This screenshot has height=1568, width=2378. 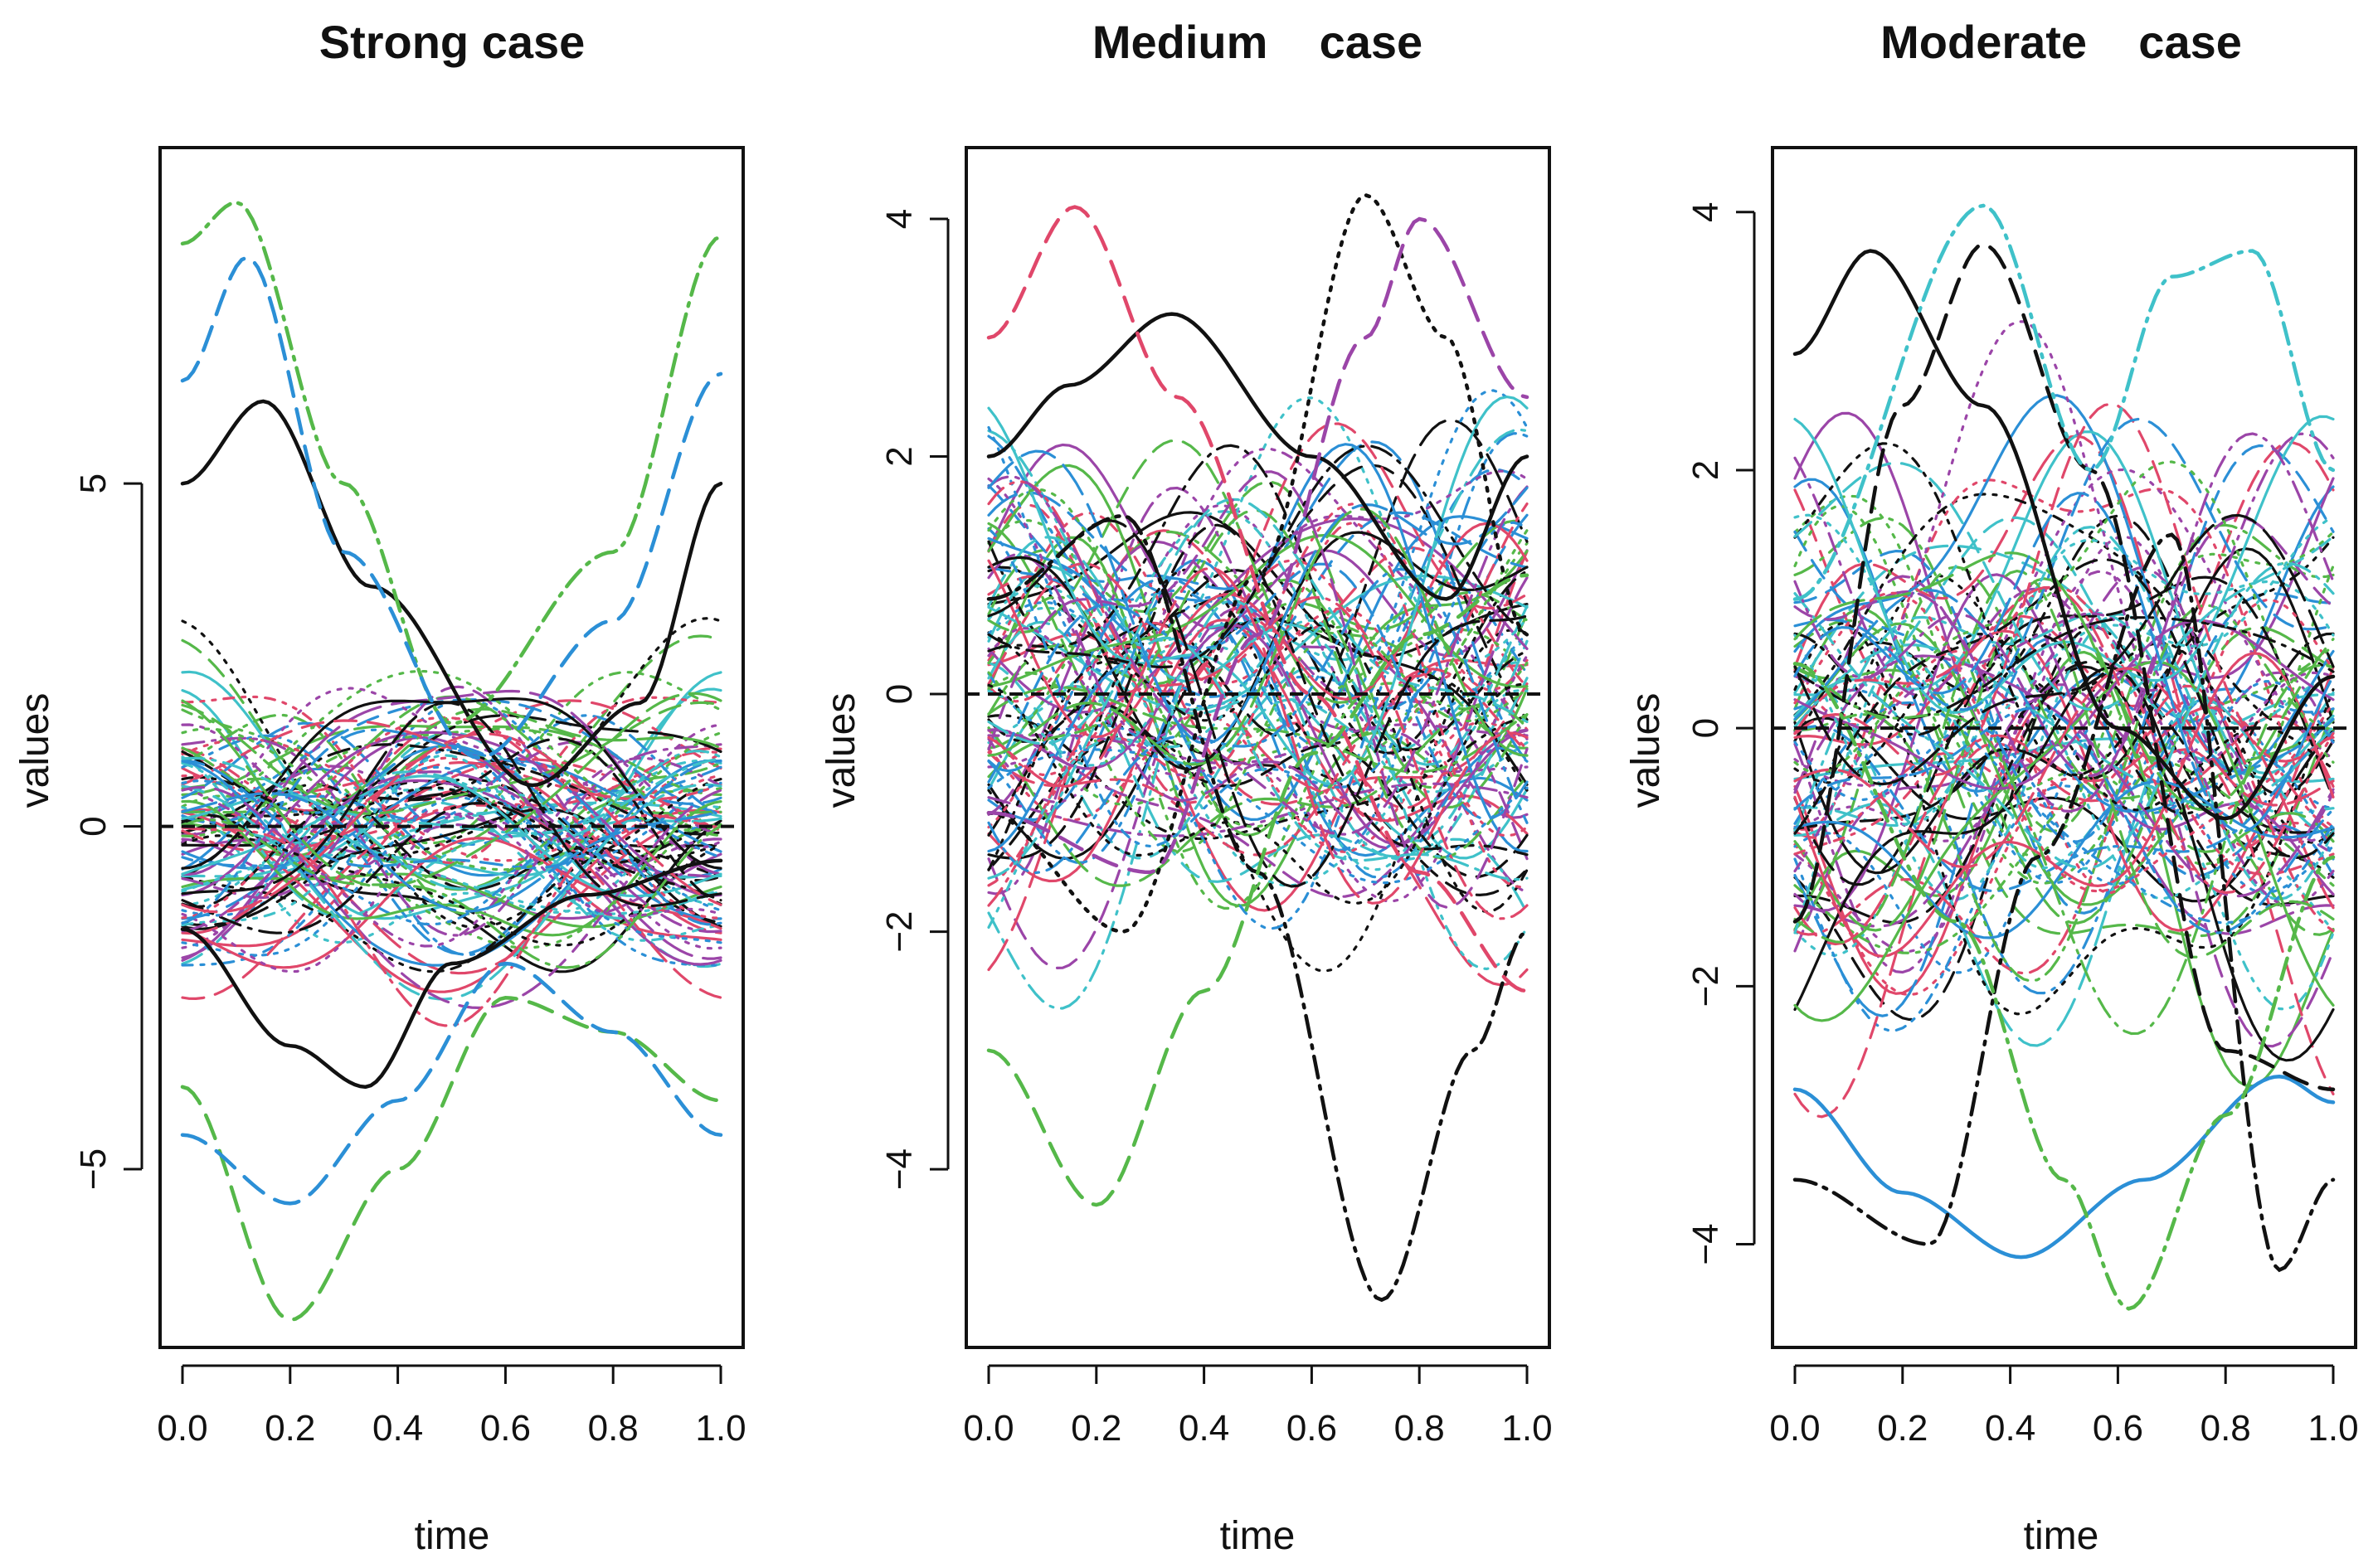 I want to click on chart-title: Moderate case, so click(x=2061, y=42).